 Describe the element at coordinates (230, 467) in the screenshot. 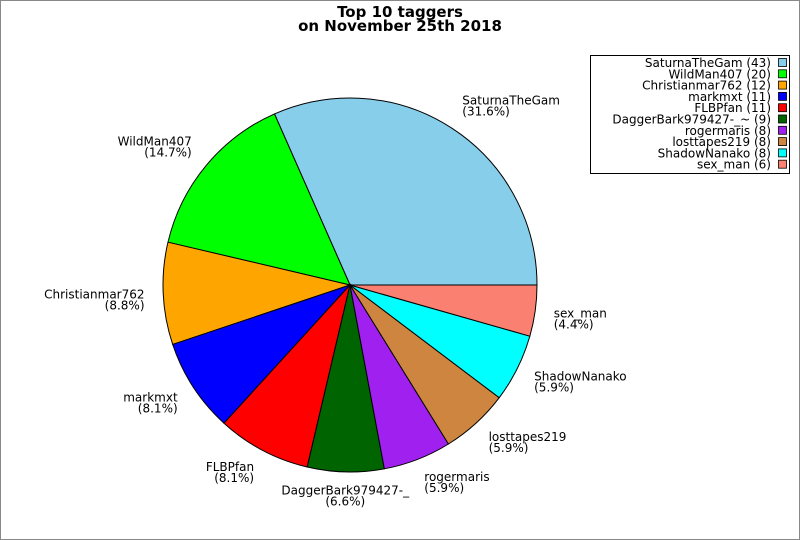

I see `slice-label: FLBPfan` at that location.